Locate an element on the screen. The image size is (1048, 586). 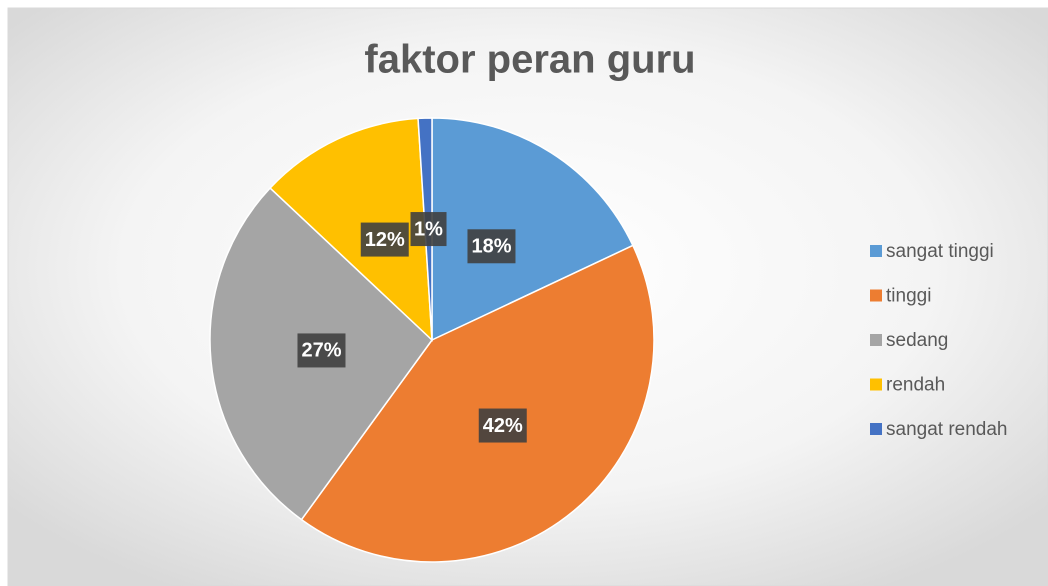
legend-label: sedang is located at coordinates (917, 340).